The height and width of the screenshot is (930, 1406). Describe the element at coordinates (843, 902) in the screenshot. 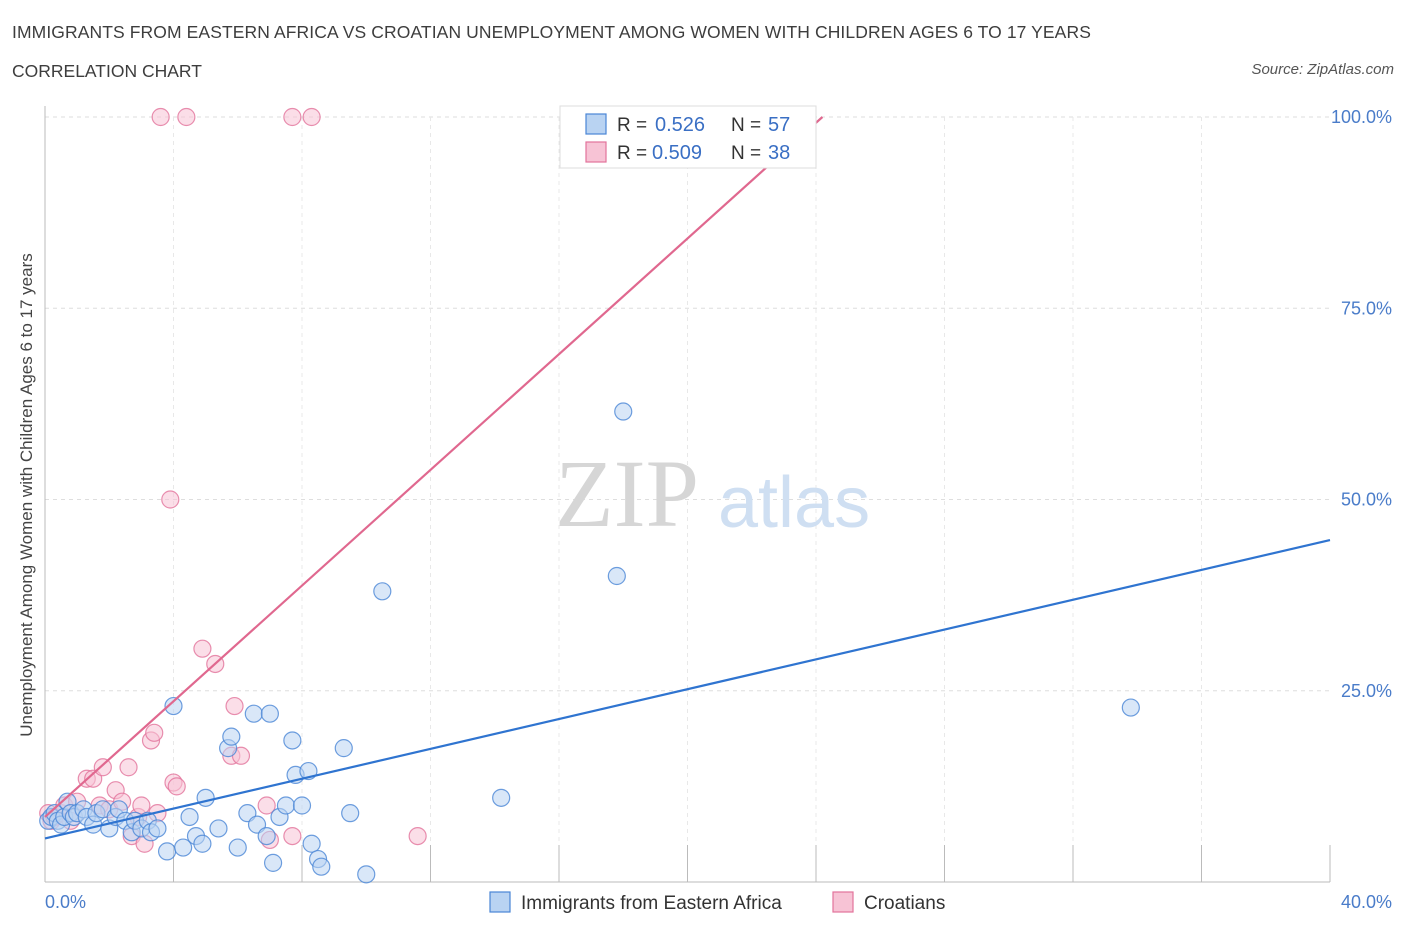

I see `series-legend-swatch-croatians` at that location.